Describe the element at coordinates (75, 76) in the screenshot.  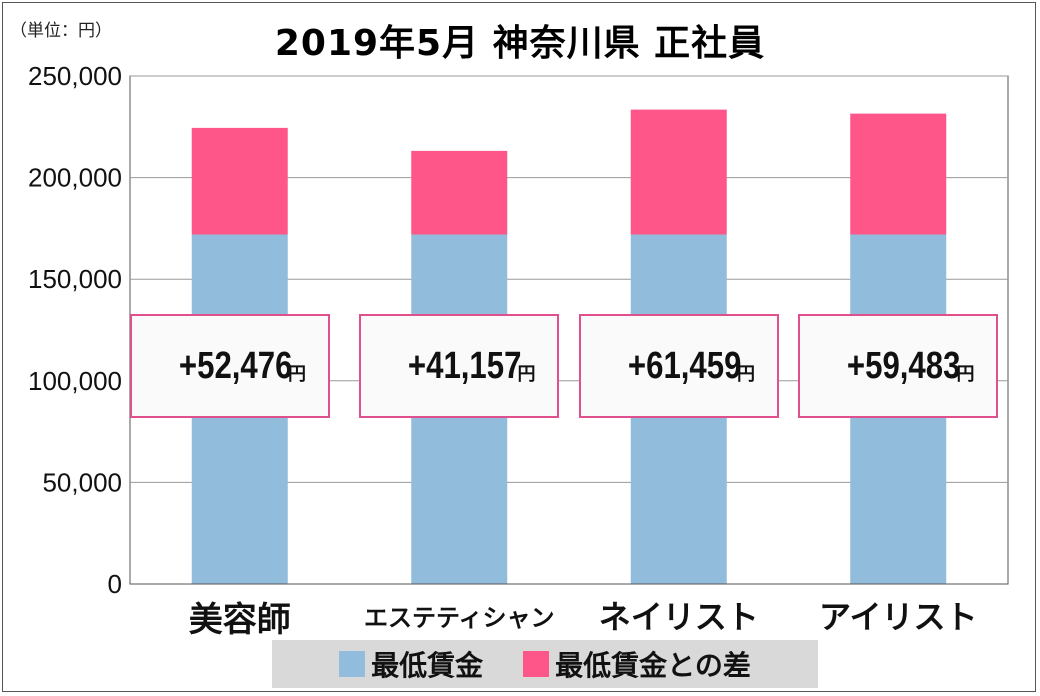
I see `y-tick-label: 250,000` at that location.